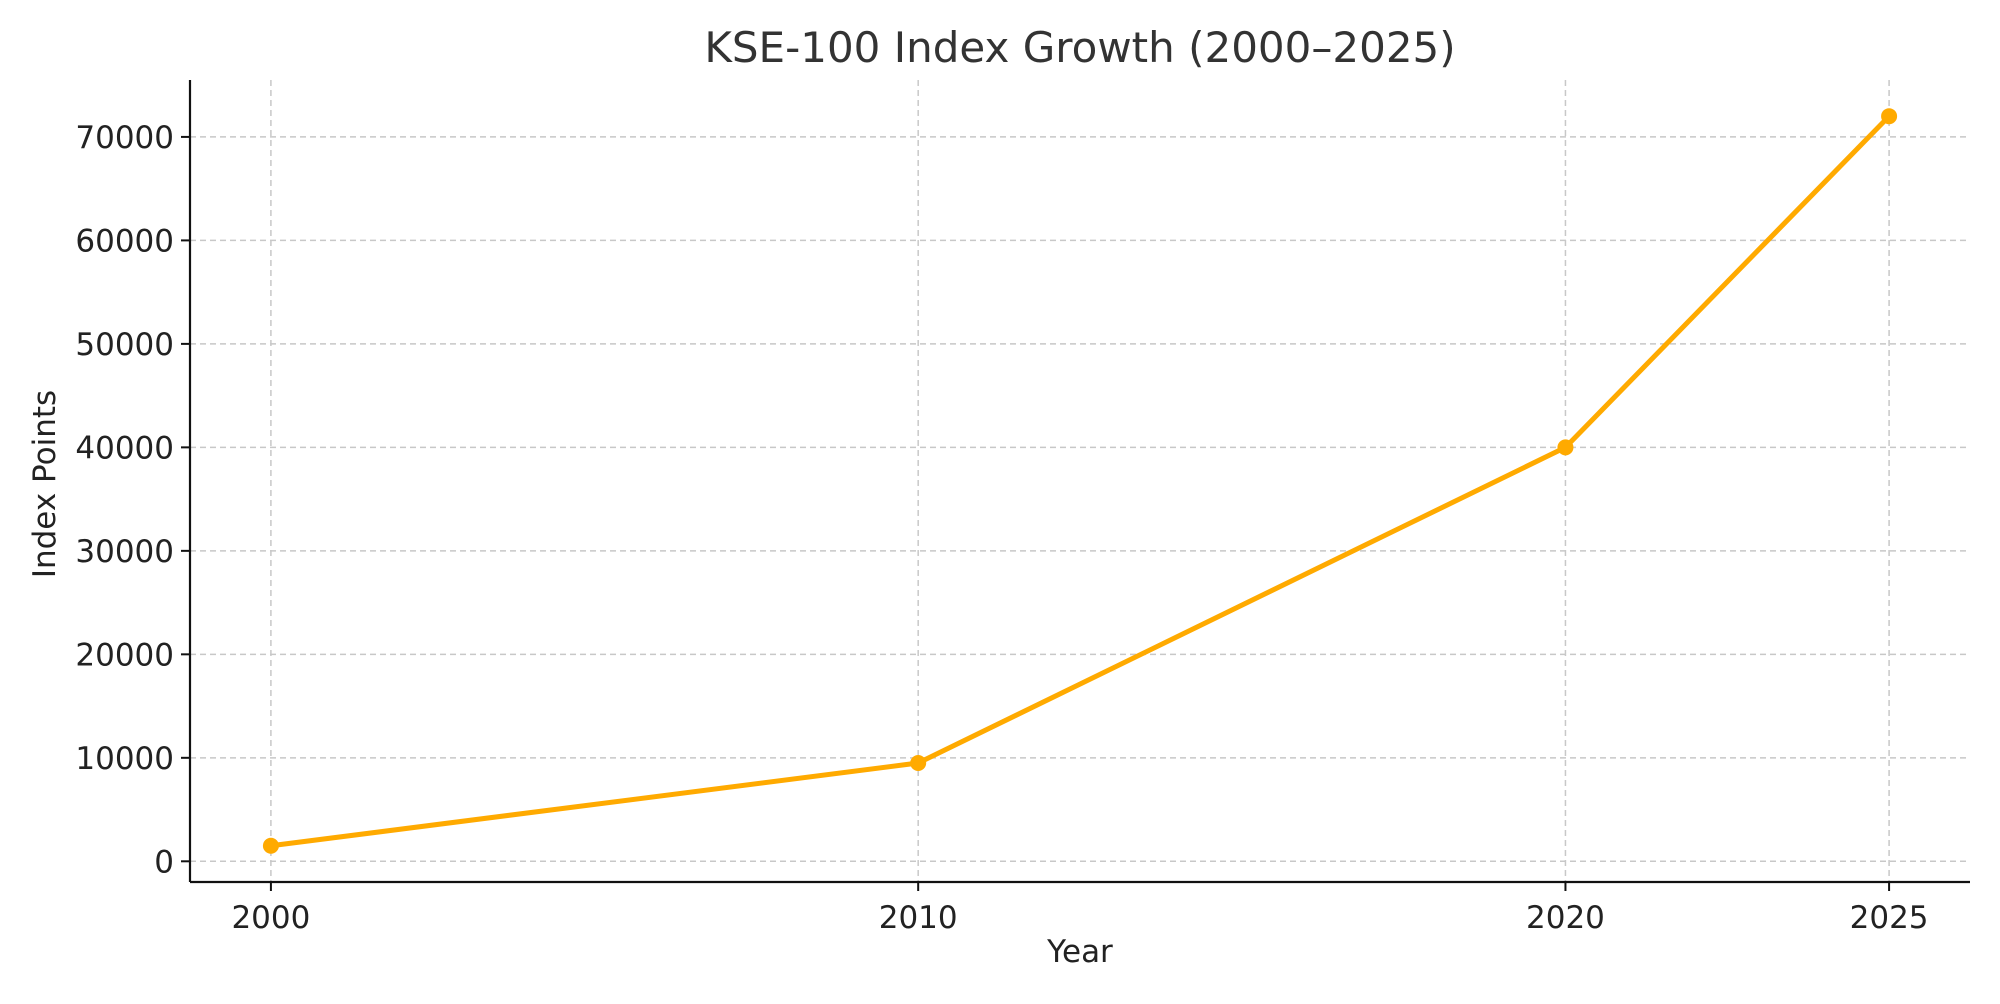  What do you see at coordinates (1079, 47) in the screenshot?
I see `chart-title: KSE-100 Index Growth (2000–2025)` at bounding box center [1079, 47].